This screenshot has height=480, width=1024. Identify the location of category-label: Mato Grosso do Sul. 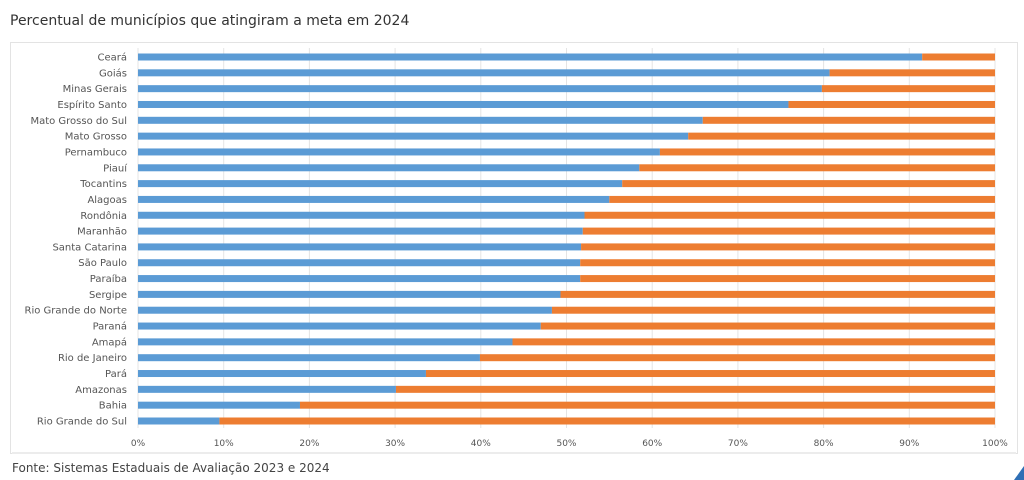
(78, 121).